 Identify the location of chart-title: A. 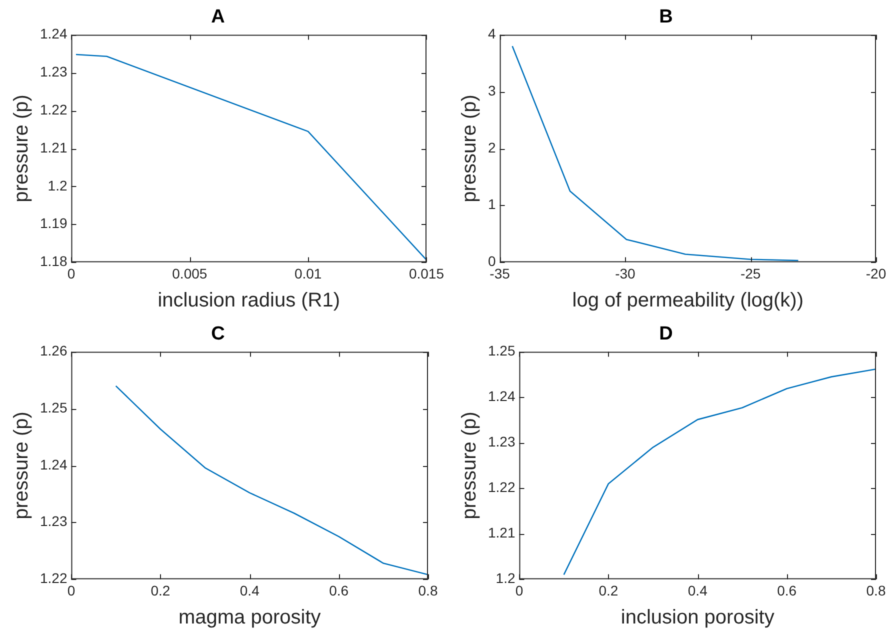
(218, 17).